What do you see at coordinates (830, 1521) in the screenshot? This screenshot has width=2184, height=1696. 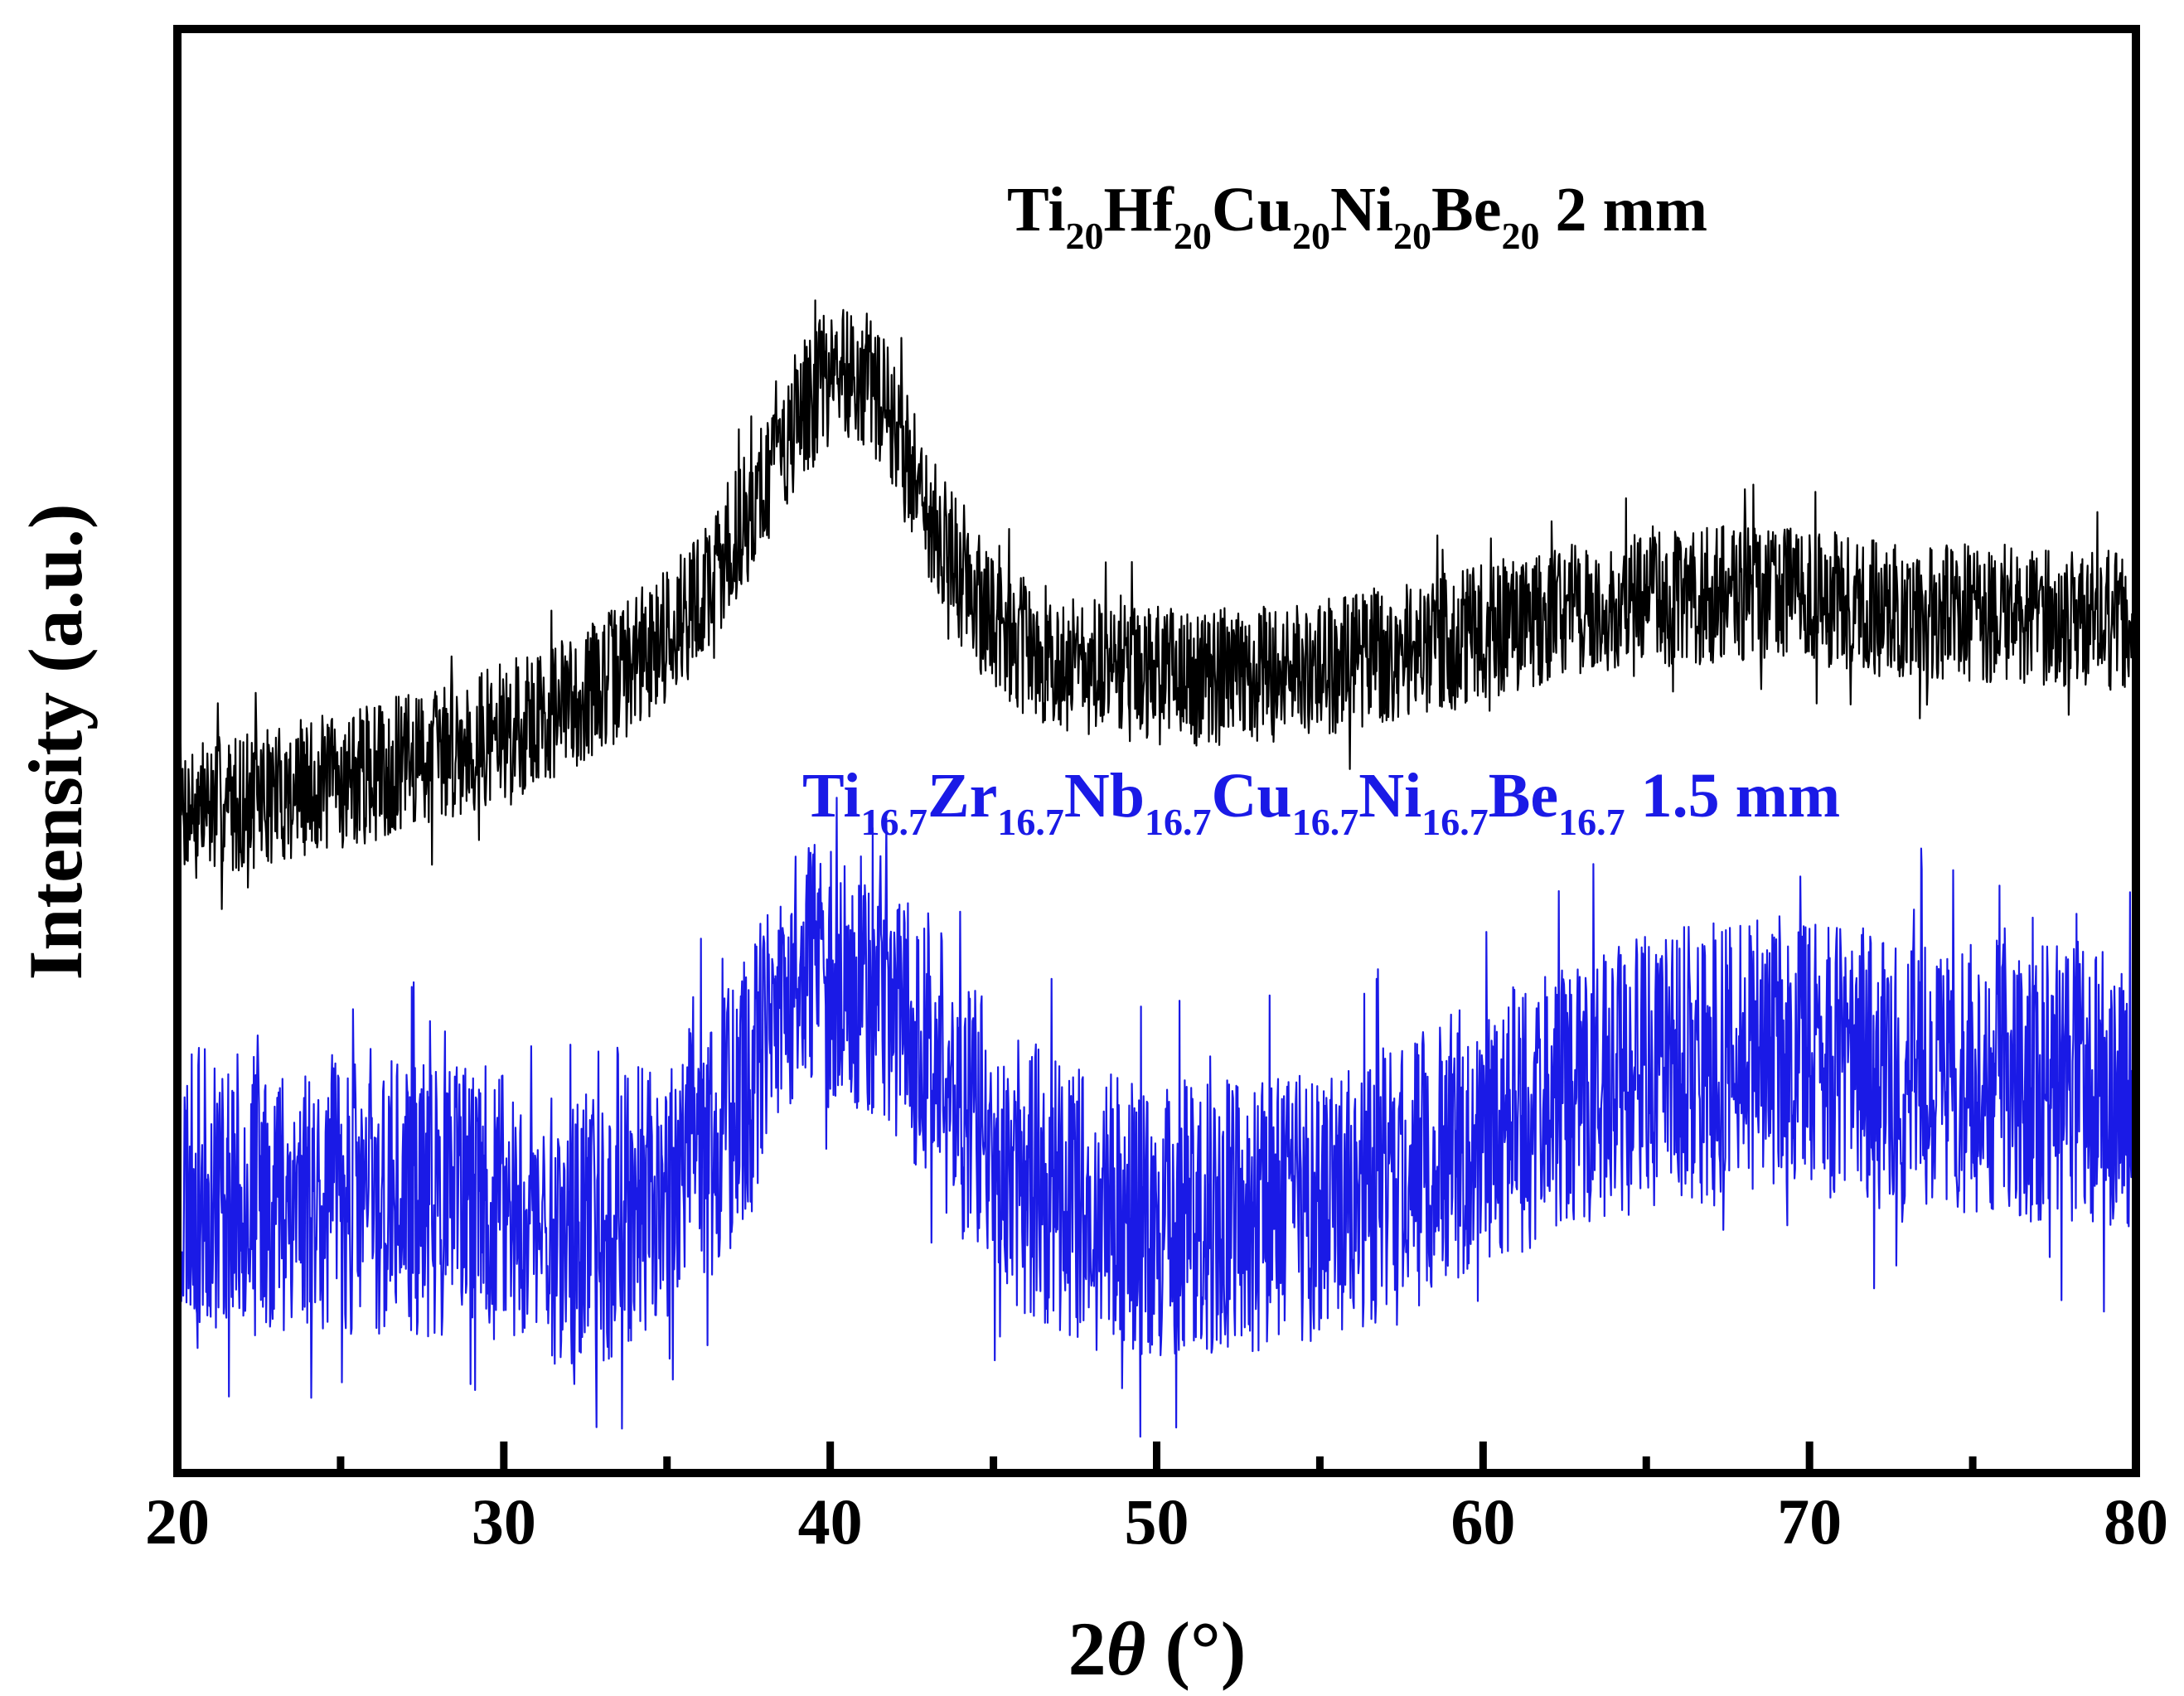 I see `x-tick-label: 40` at bounding box center [830, 1521].